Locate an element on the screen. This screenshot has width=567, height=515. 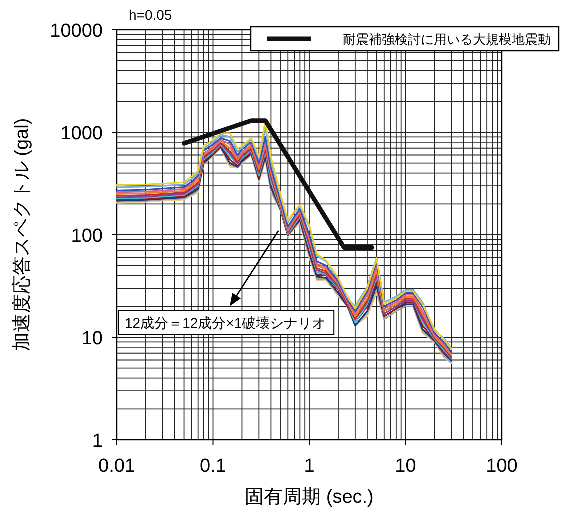
annotation: 12成分＝12成分×1破壊シナリオ is located at coordinates (225, 322).